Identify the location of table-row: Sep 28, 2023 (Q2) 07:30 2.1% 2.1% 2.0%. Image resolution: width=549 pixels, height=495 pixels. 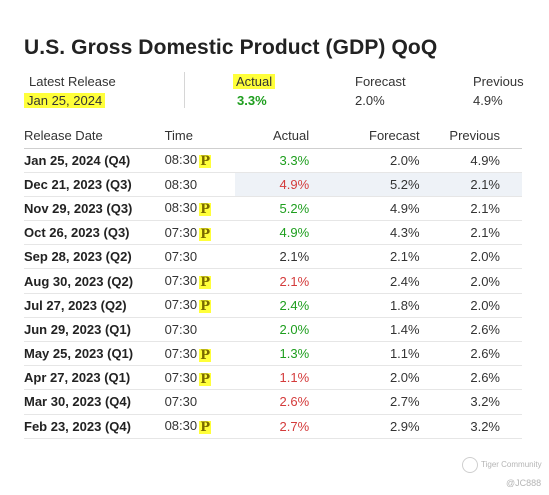
(273, 257).